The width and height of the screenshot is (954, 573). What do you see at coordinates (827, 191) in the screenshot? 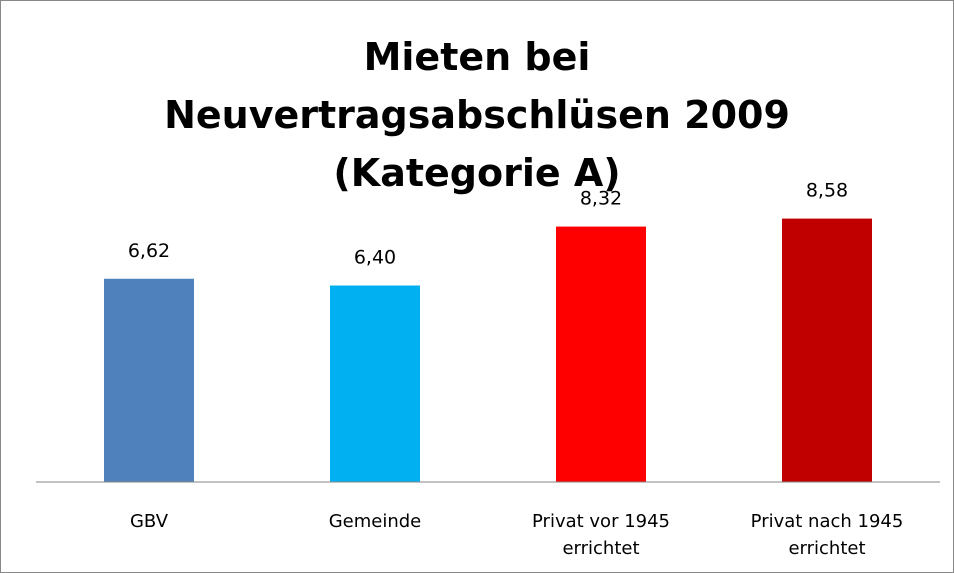
I see `data-label: 8,58` at bounding box center [827, 191].